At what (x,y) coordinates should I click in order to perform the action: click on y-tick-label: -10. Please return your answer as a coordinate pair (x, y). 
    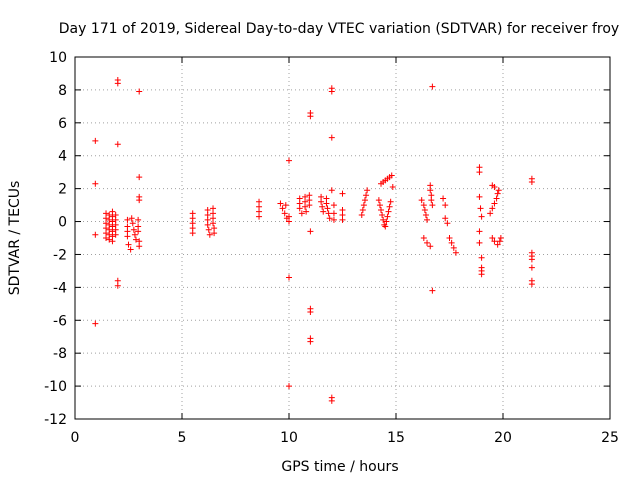
    Looking at the image, I should click on (55, 387).